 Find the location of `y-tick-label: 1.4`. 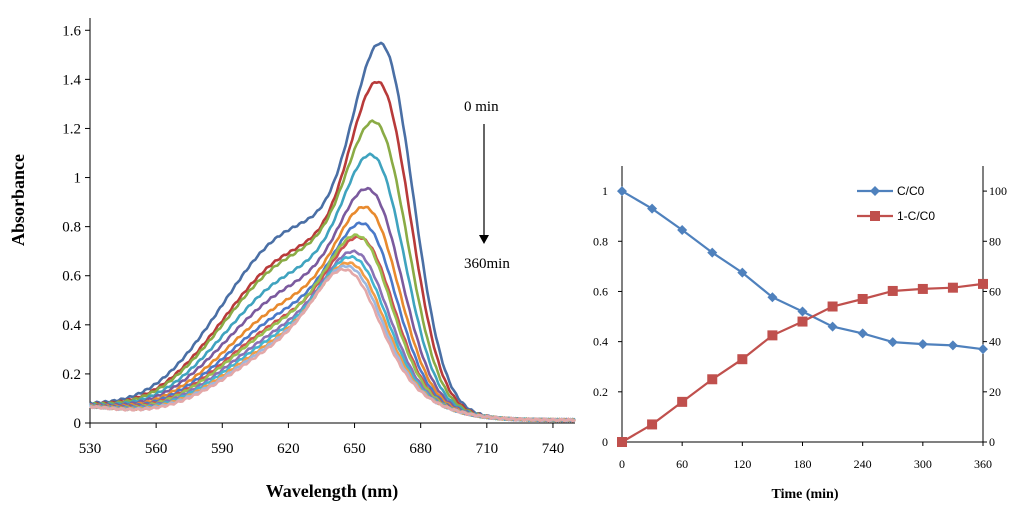

y-tick-label: 1.4 is located at coordinates (71, 80).